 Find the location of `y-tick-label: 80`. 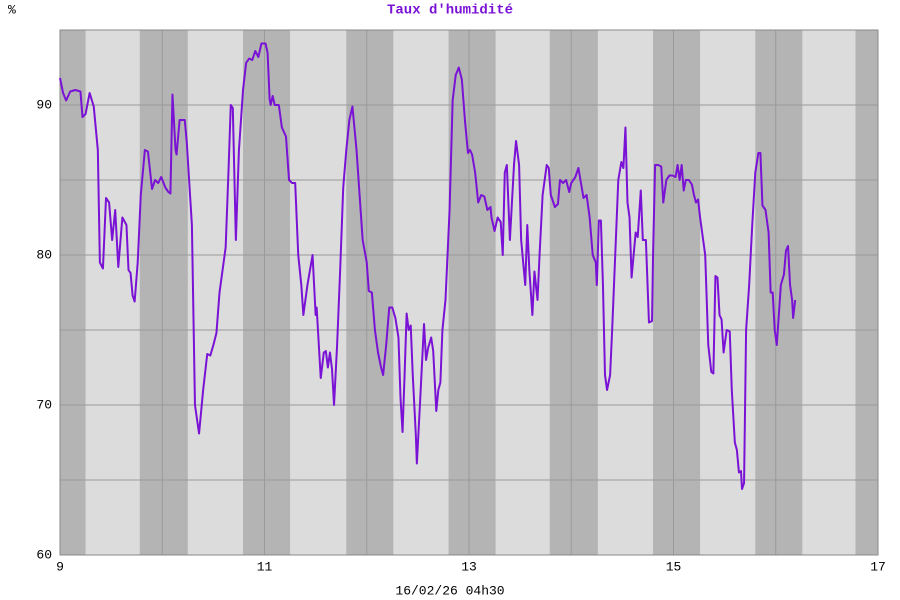

y-tick-label: 80 is located at coordinates (44, 254).